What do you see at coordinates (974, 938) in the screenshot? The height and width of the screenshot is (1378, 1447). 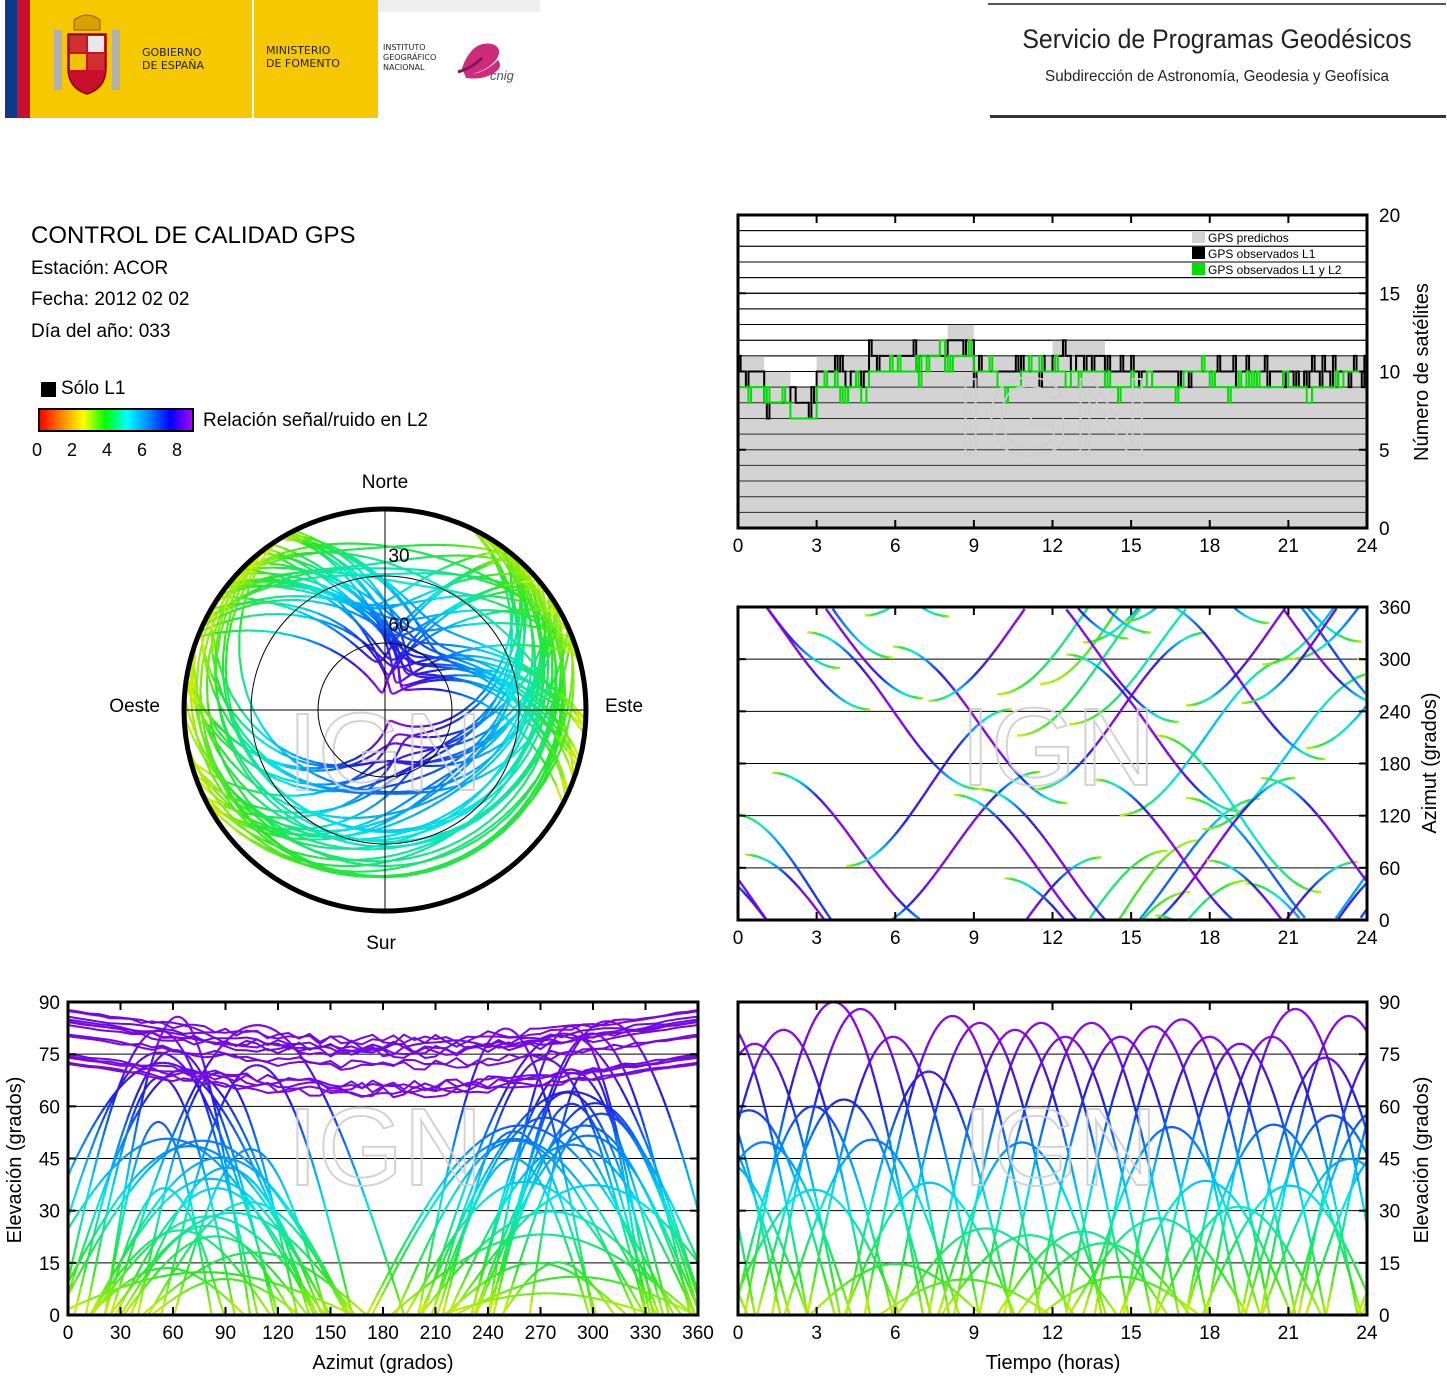 I see `x-tick-label: 9` at bounding box center [974, 938].